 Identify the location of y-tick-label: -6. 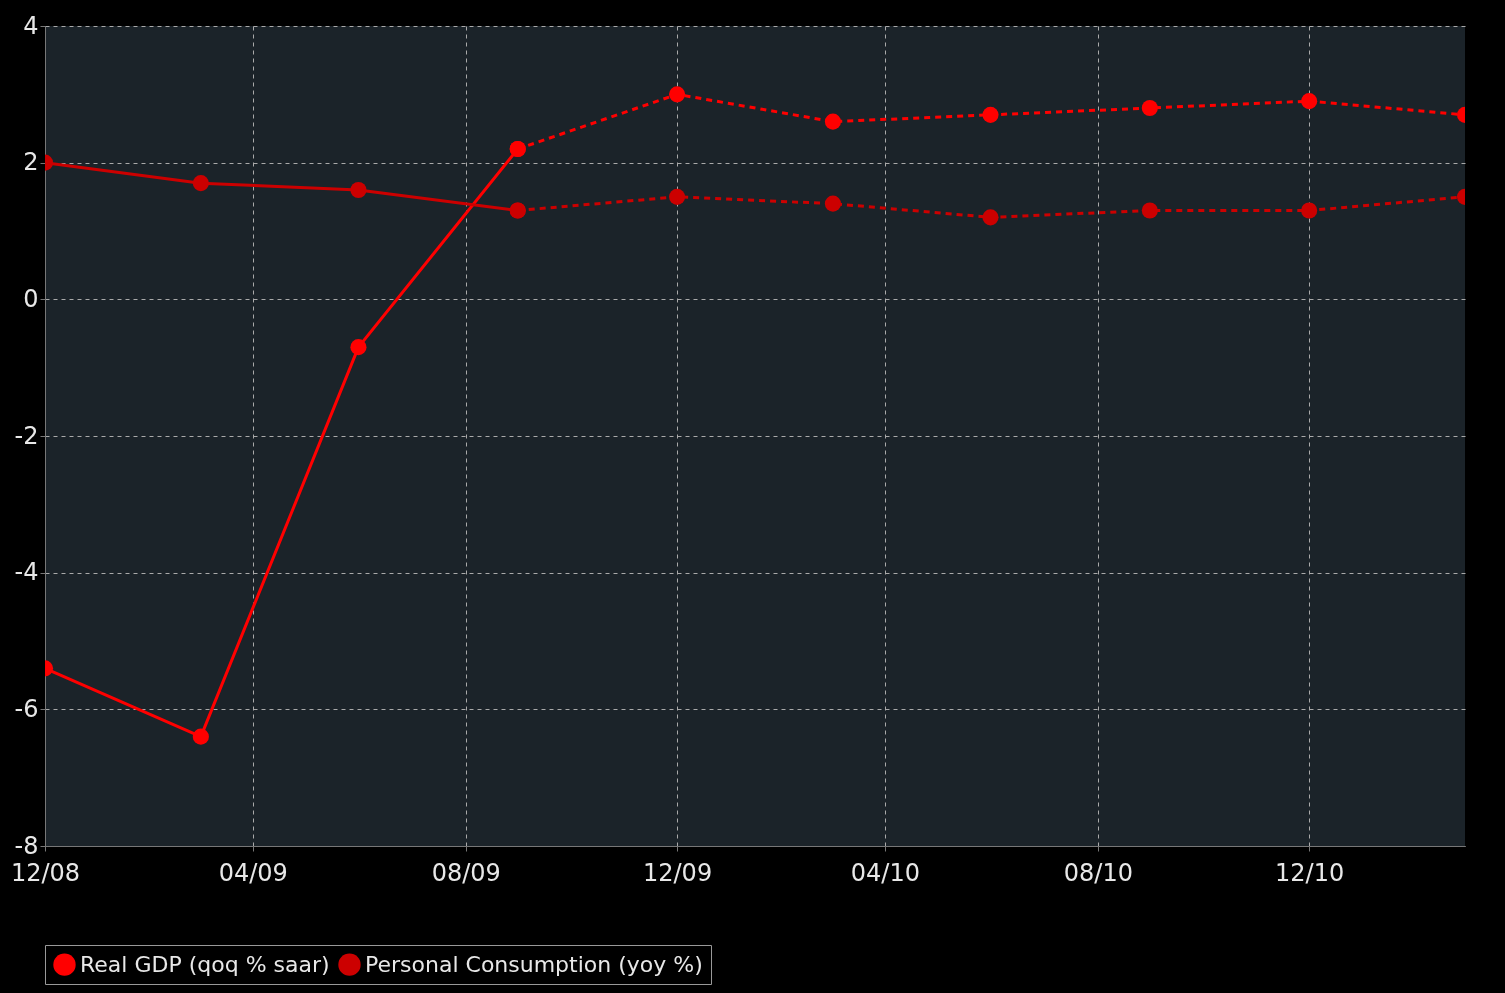
(26, 708).